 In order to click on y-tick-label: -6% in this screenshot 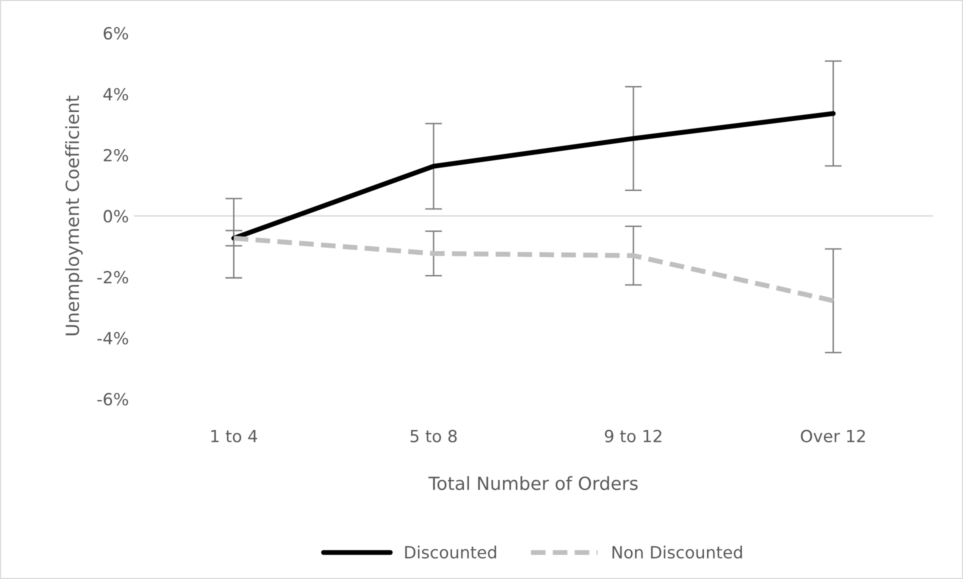, I will do `click(112, 399)`.